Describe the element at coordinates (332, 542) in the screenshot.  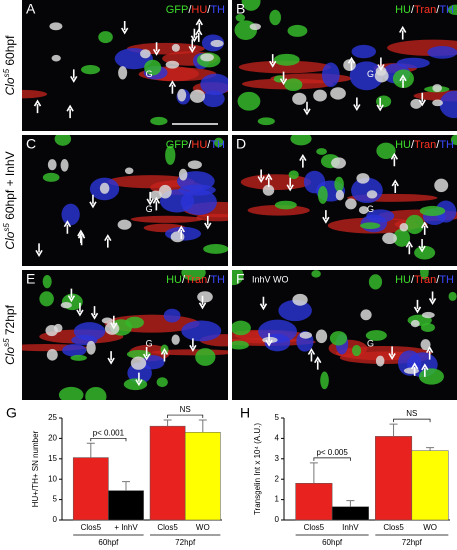
I see `group-label: 60hpf` at that location.